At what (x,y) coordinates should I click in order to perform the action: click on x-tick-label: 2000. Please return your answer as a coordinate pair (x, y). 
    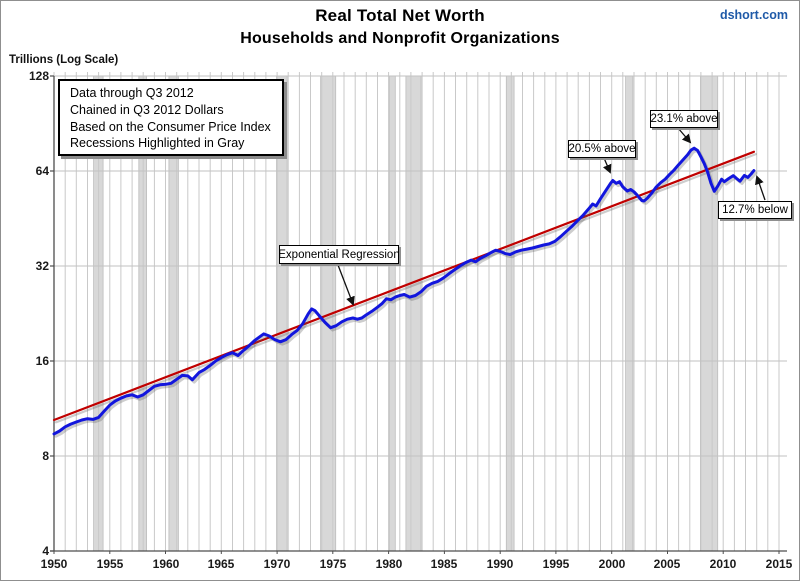
    Looking at the image, I should click on (612, 564).